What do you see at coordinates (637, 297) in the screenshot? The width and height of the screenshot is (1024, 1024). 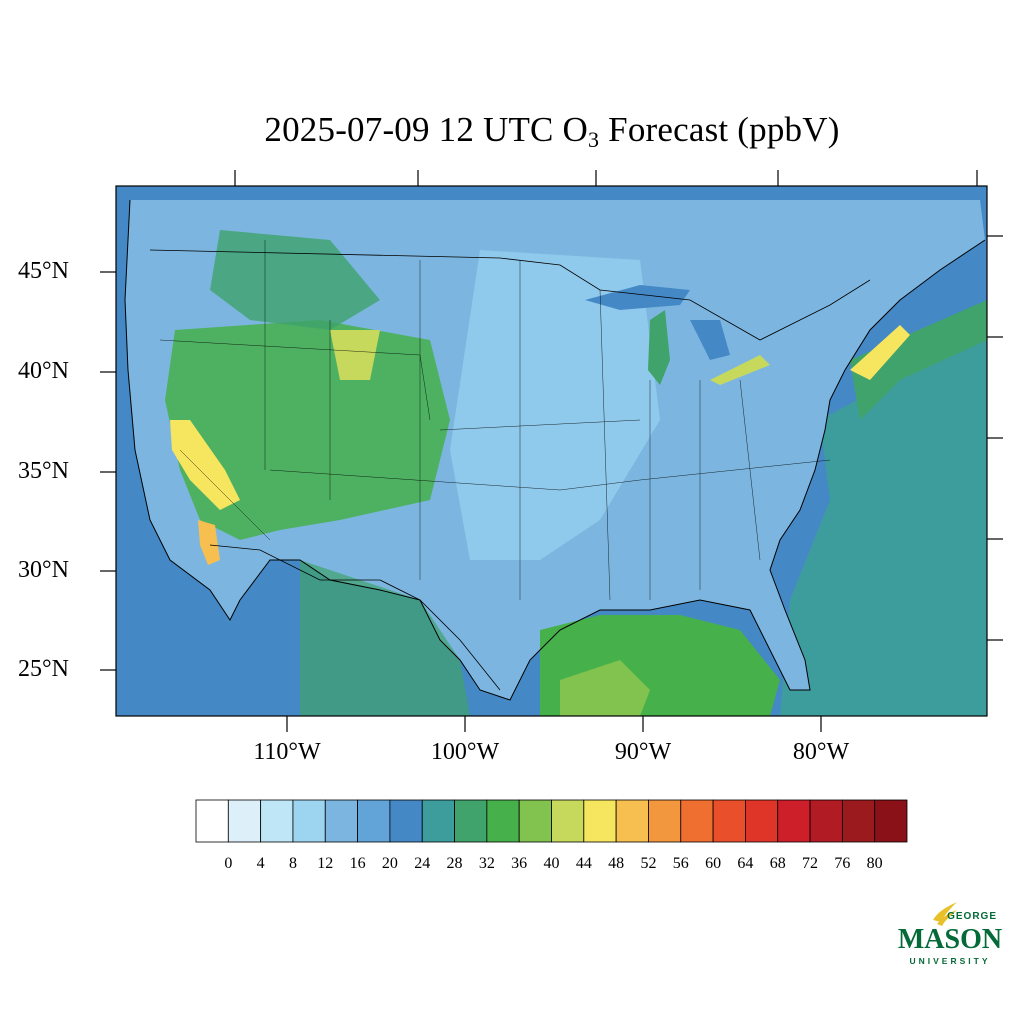 I see `lake-superior` at bounding box center [637, 297].